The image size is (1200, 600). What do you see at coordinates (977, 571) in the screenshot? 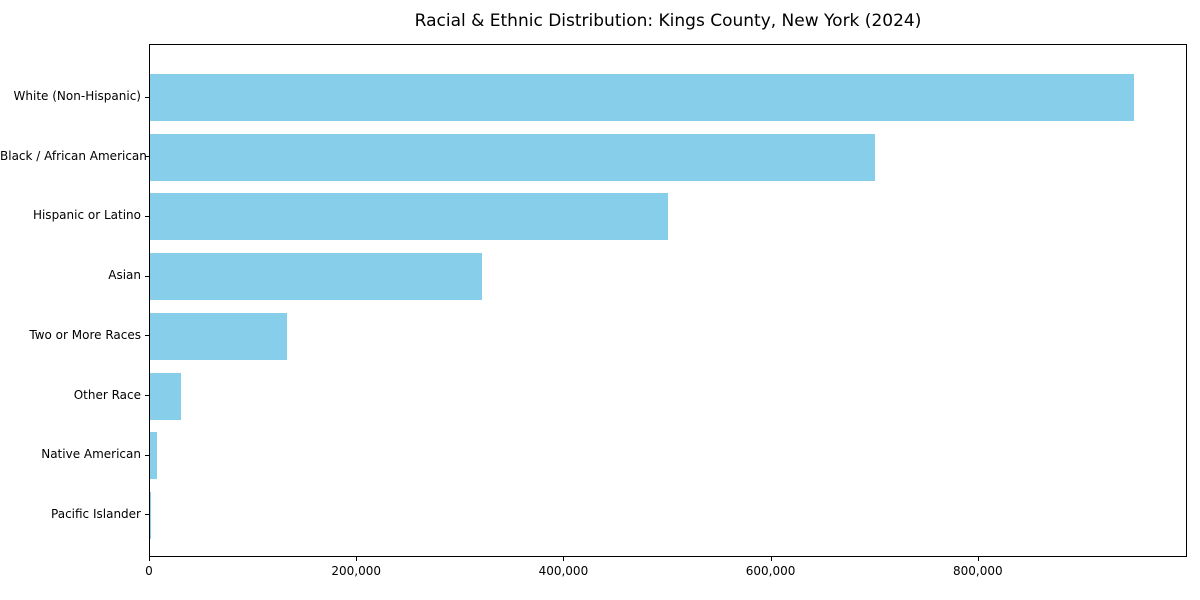
I see `x-tick-label-800-000: 800,000` at bounding box center [977, 571].